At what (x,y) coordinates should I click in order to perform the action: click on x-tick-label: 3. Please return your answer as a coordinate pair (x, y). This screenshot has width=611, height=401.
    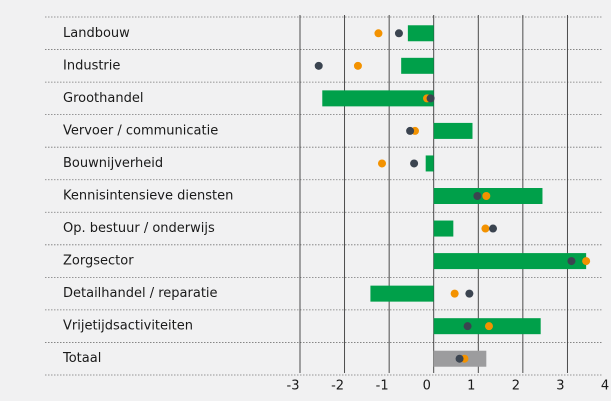
    Looking at the image, I should click on (560, 386).